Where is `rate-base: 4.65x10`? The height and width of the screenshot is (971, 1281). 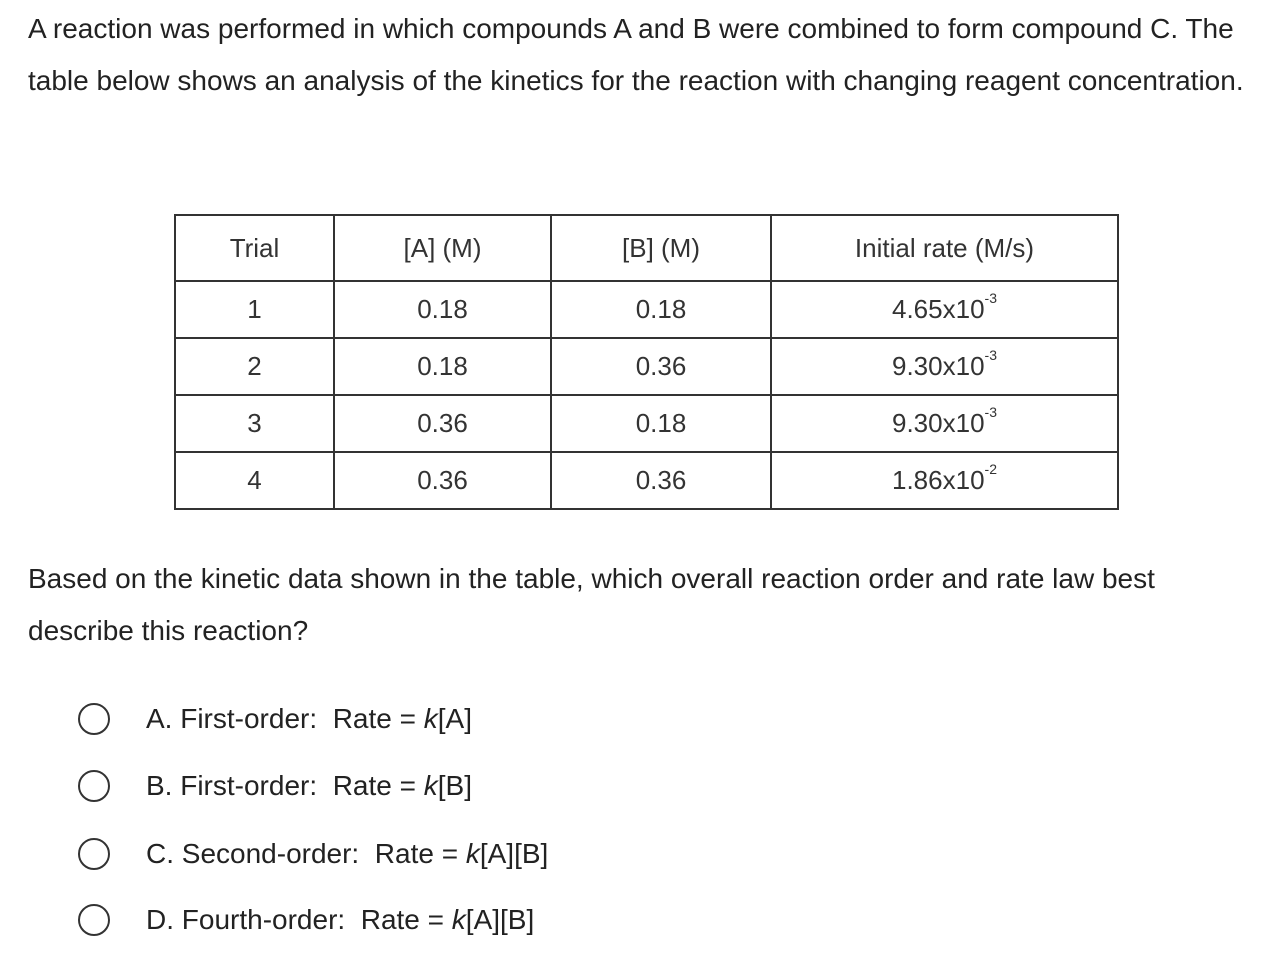
rate-base: 4.65x10 is located at coordinates (938, 309).